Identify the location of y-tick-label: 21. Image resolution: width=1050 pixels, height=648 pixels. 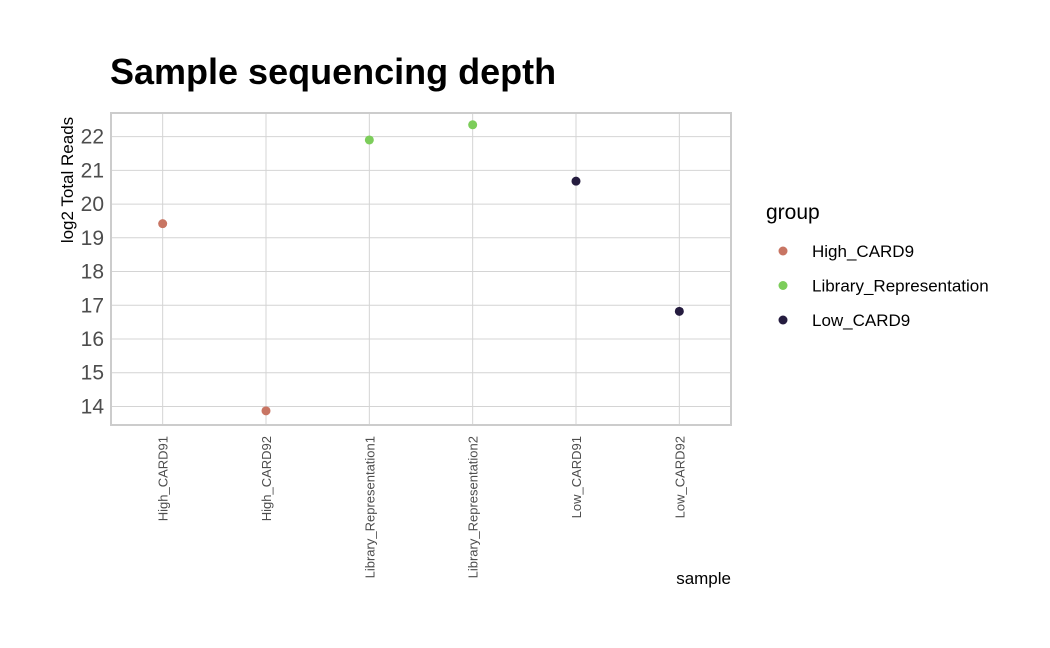
(92, 170).